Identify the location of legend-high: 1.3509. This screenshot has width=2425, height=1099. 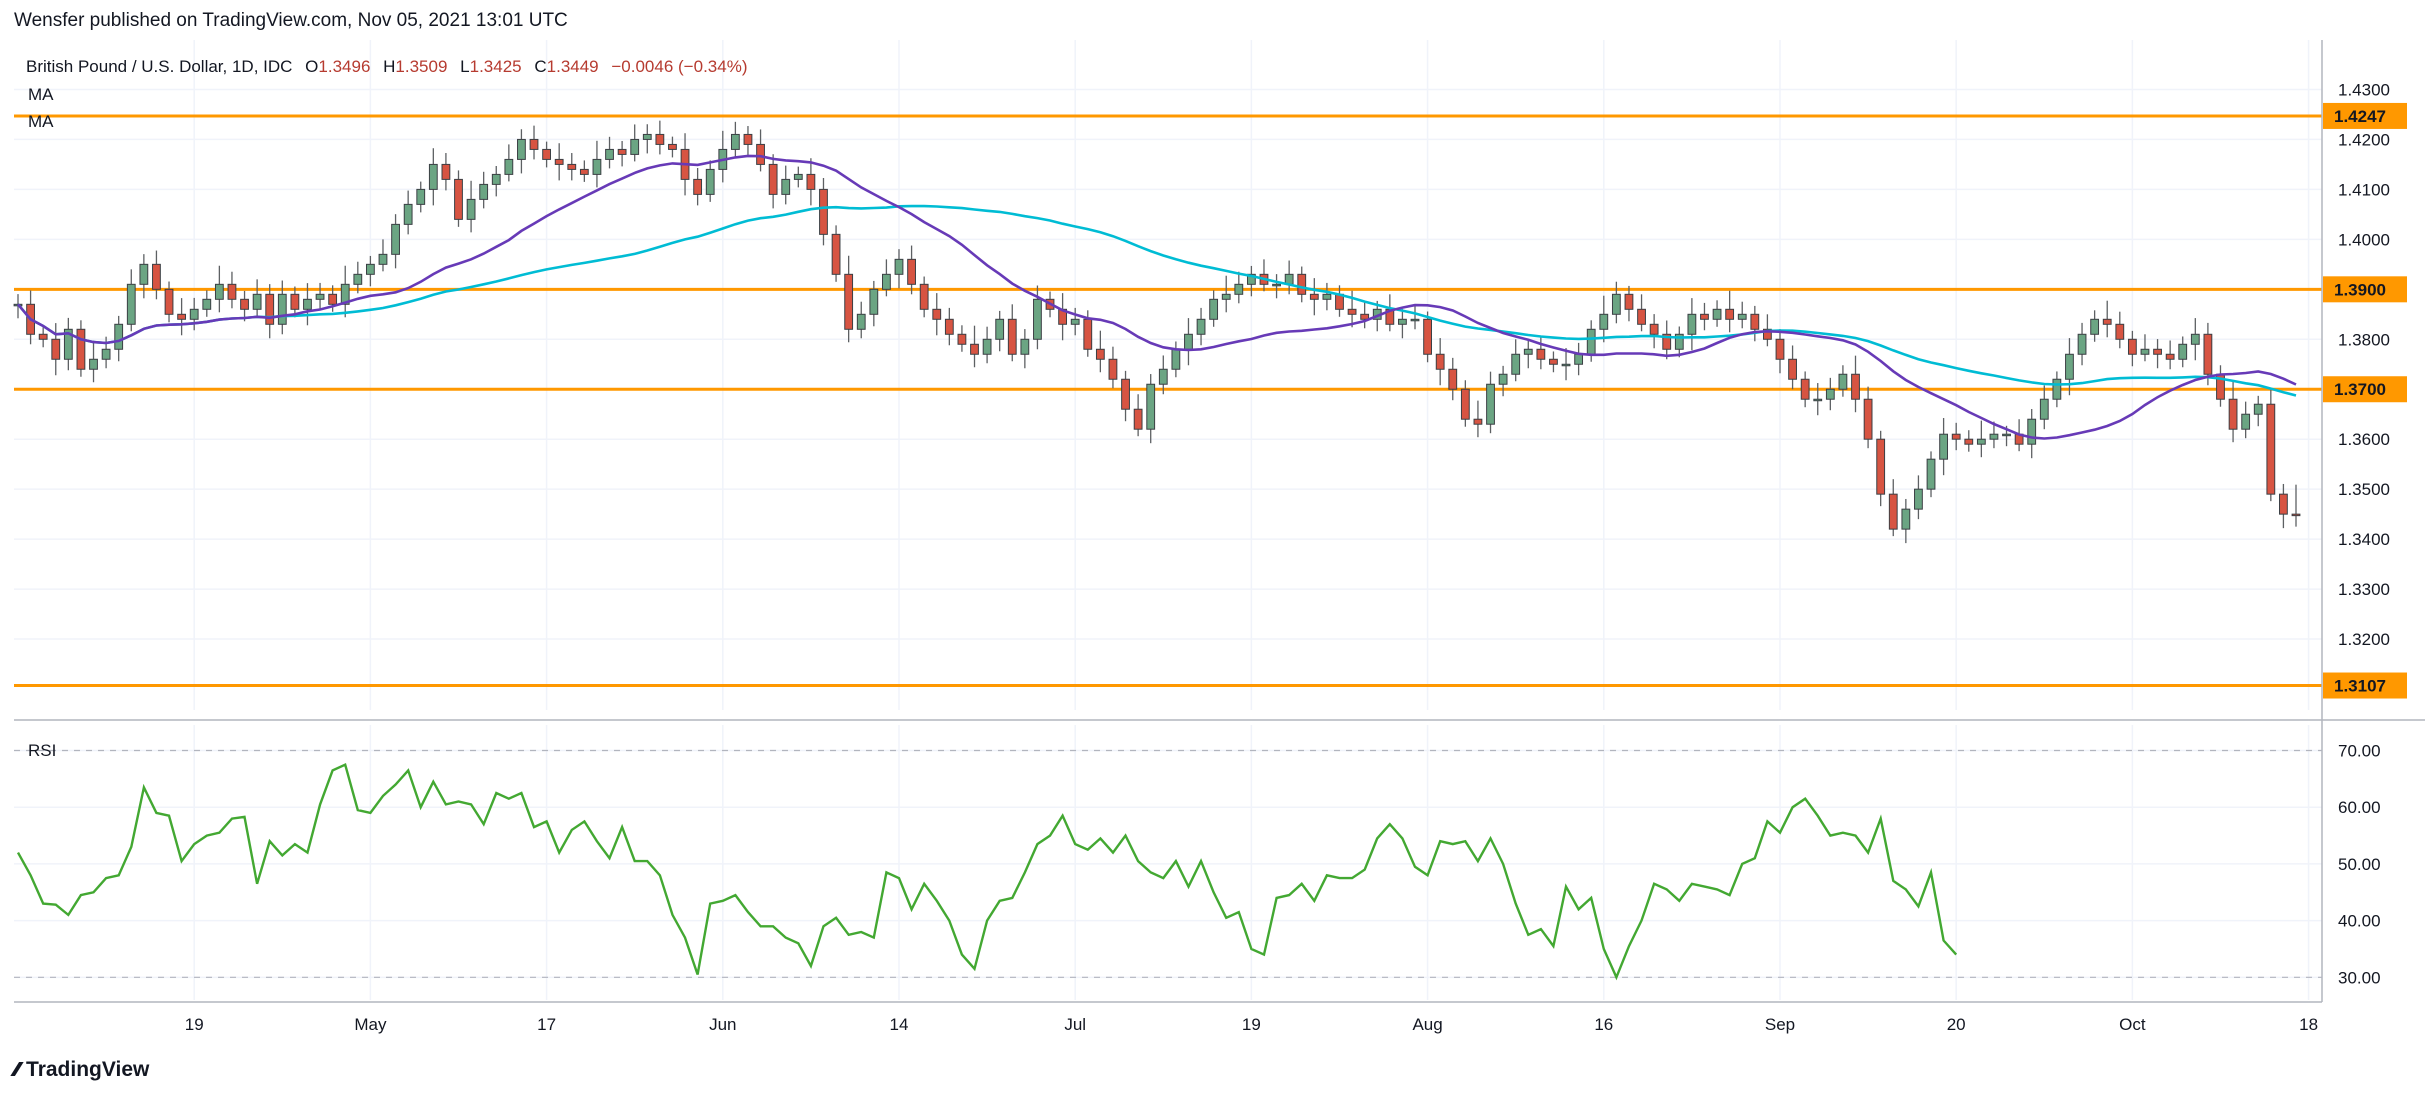
(421, 66).